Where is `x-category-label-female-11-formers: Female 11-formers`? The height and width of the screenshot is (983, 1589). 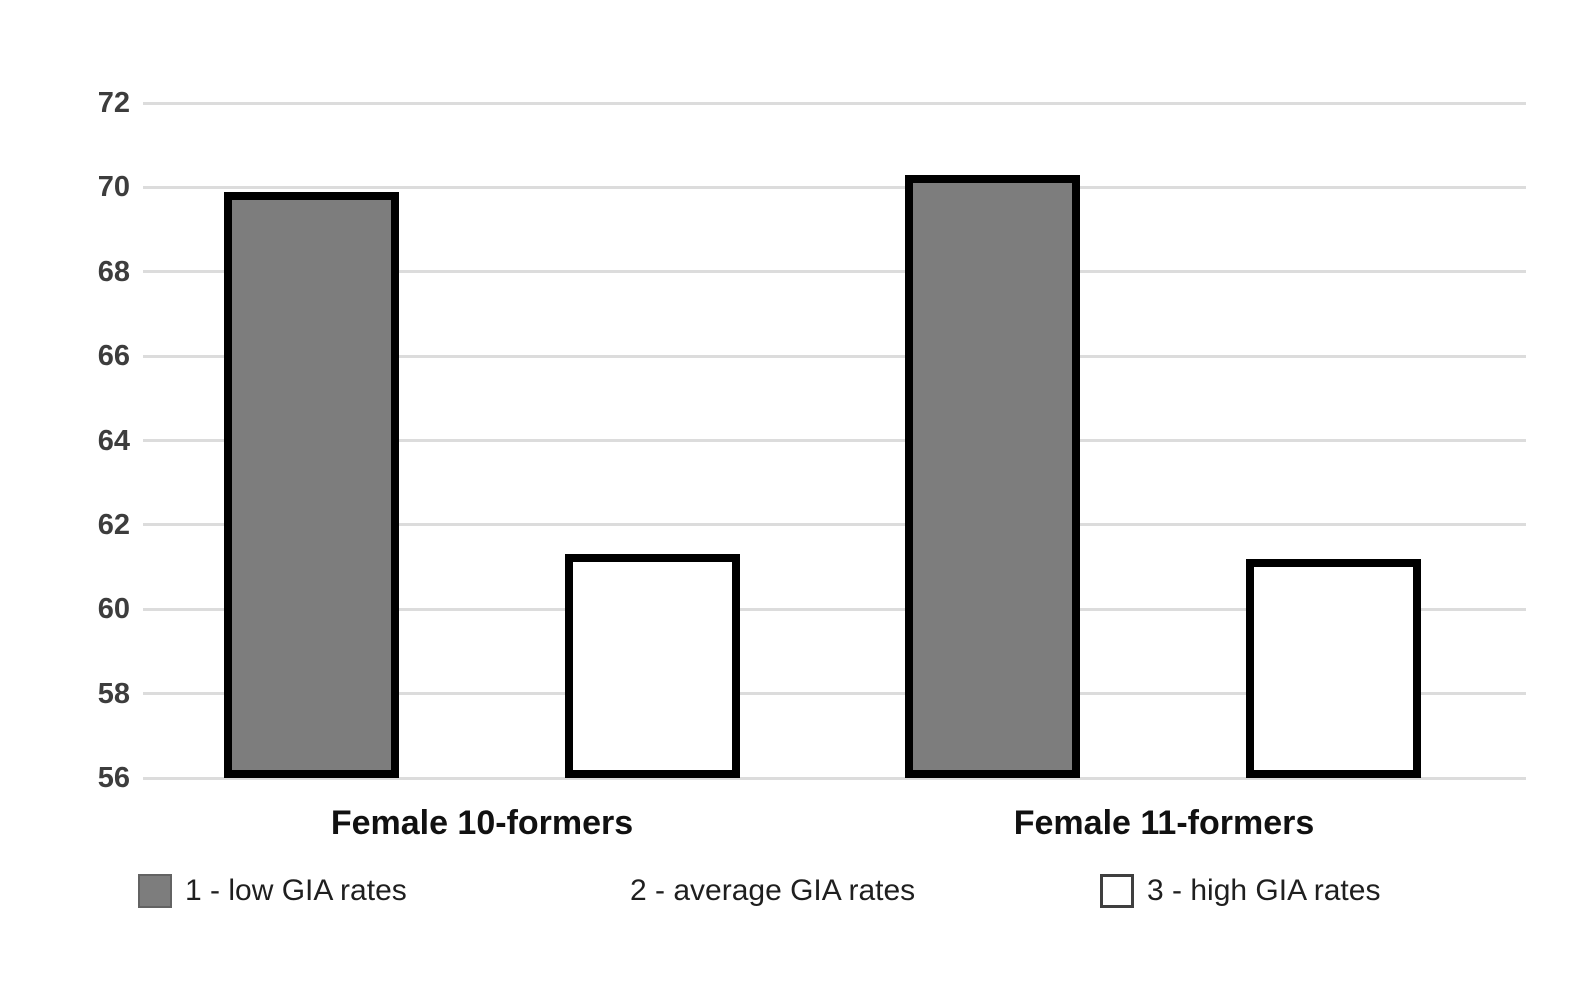
x-category-label-female-11-formers: Female 11-formers is located at coordinates (1164, 823).